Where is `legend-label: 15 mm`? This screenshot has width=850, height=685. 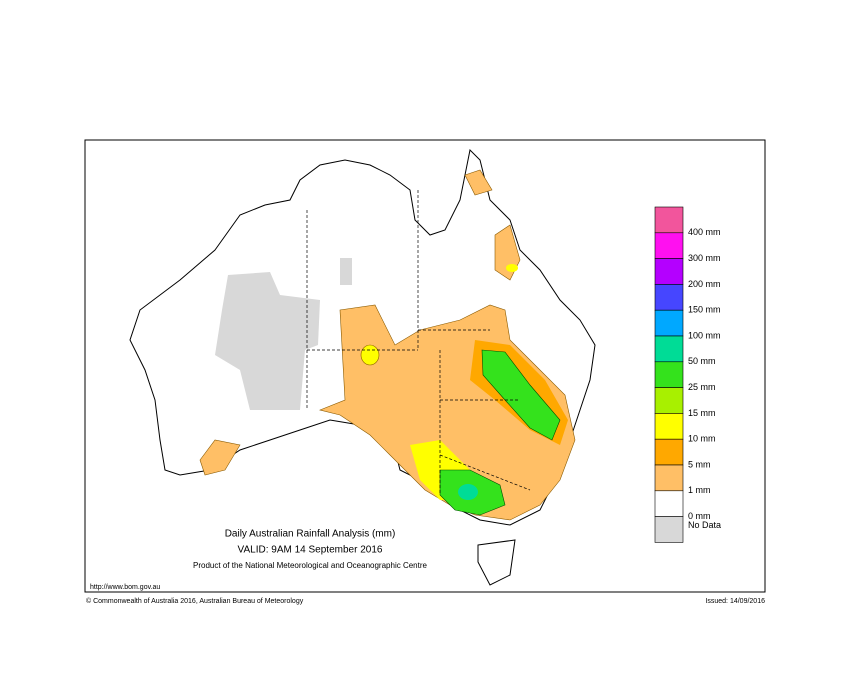 legend-label: 15 mm is located at coordinates (702, 413).